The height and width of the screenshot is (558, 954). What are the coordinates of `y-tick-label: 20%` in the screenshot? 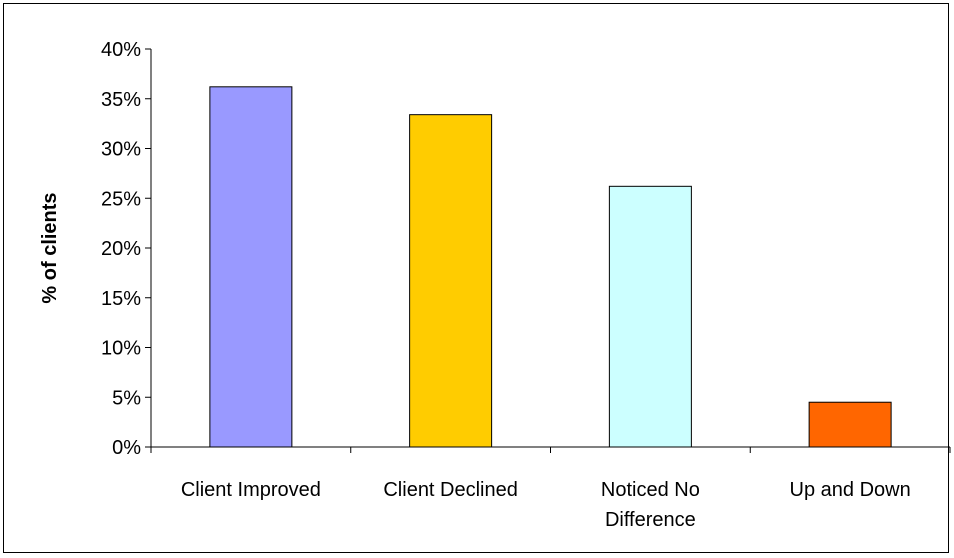 It's located at (121, 249).